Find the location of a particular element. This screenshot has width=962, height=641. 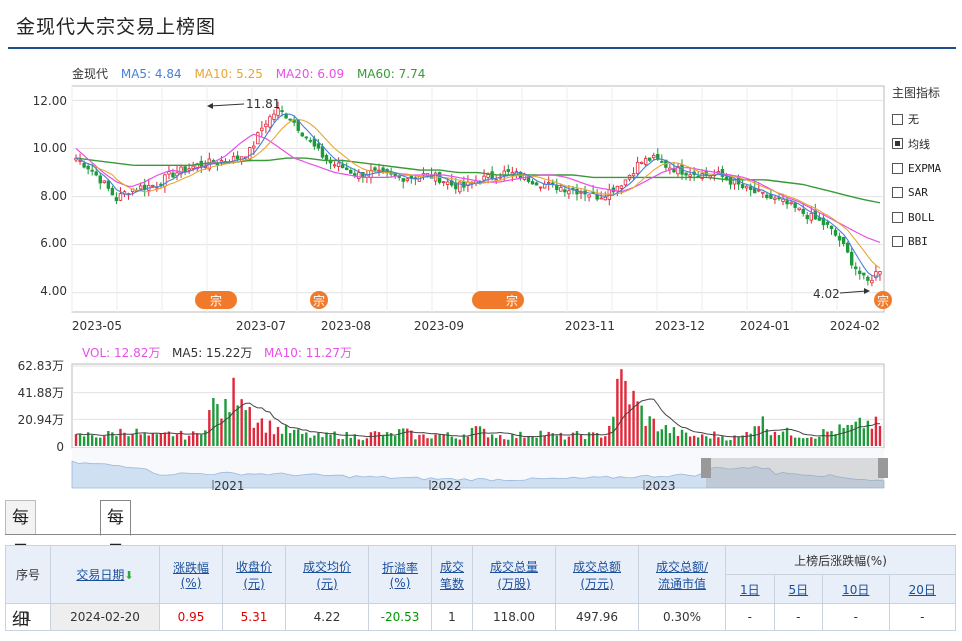

indicator-boll: BOLL is located at coordinates (916, 217).